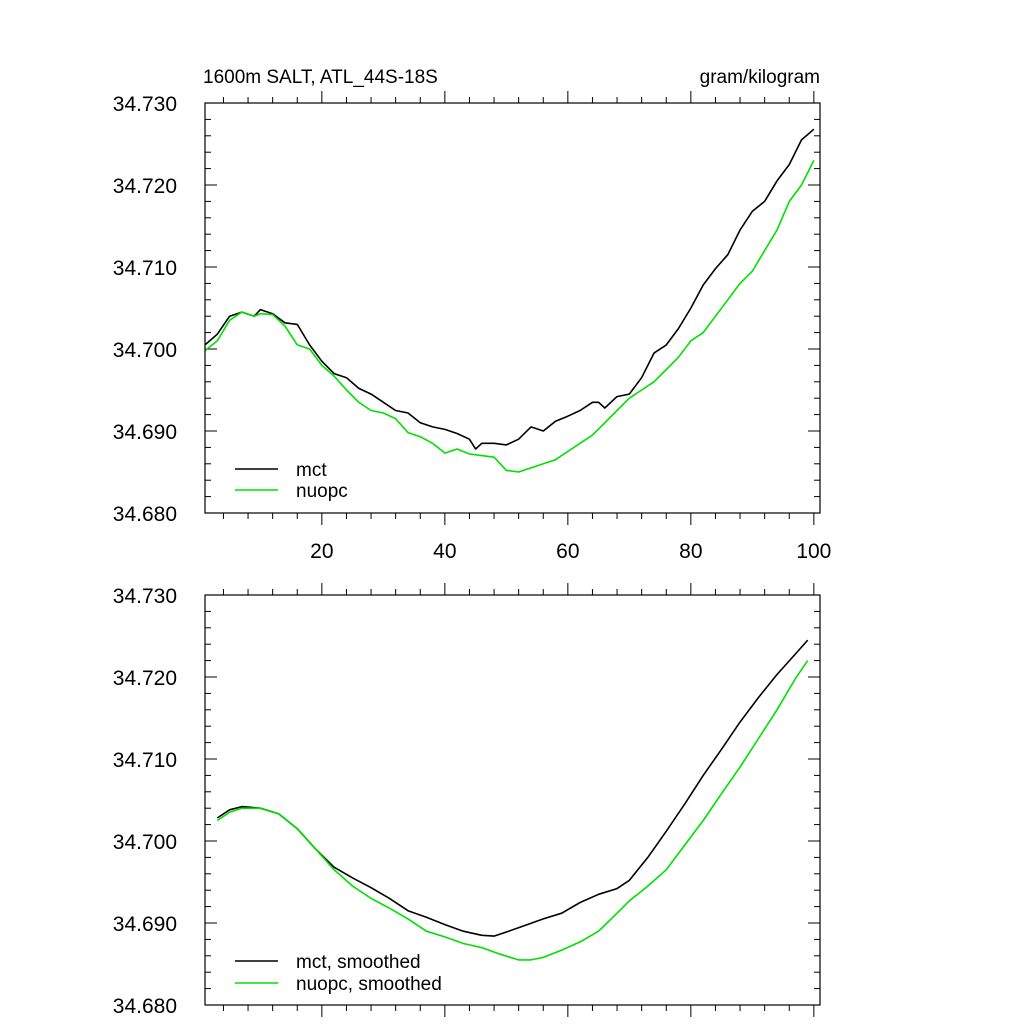 This screenshot has height=1024, width=1024. Describe the element at coordinates (145, 801) in the screenshot. I see `bottom-ytick-labels: 34.680 34.690 34.700 34.710 34.720 34.730` at that location.